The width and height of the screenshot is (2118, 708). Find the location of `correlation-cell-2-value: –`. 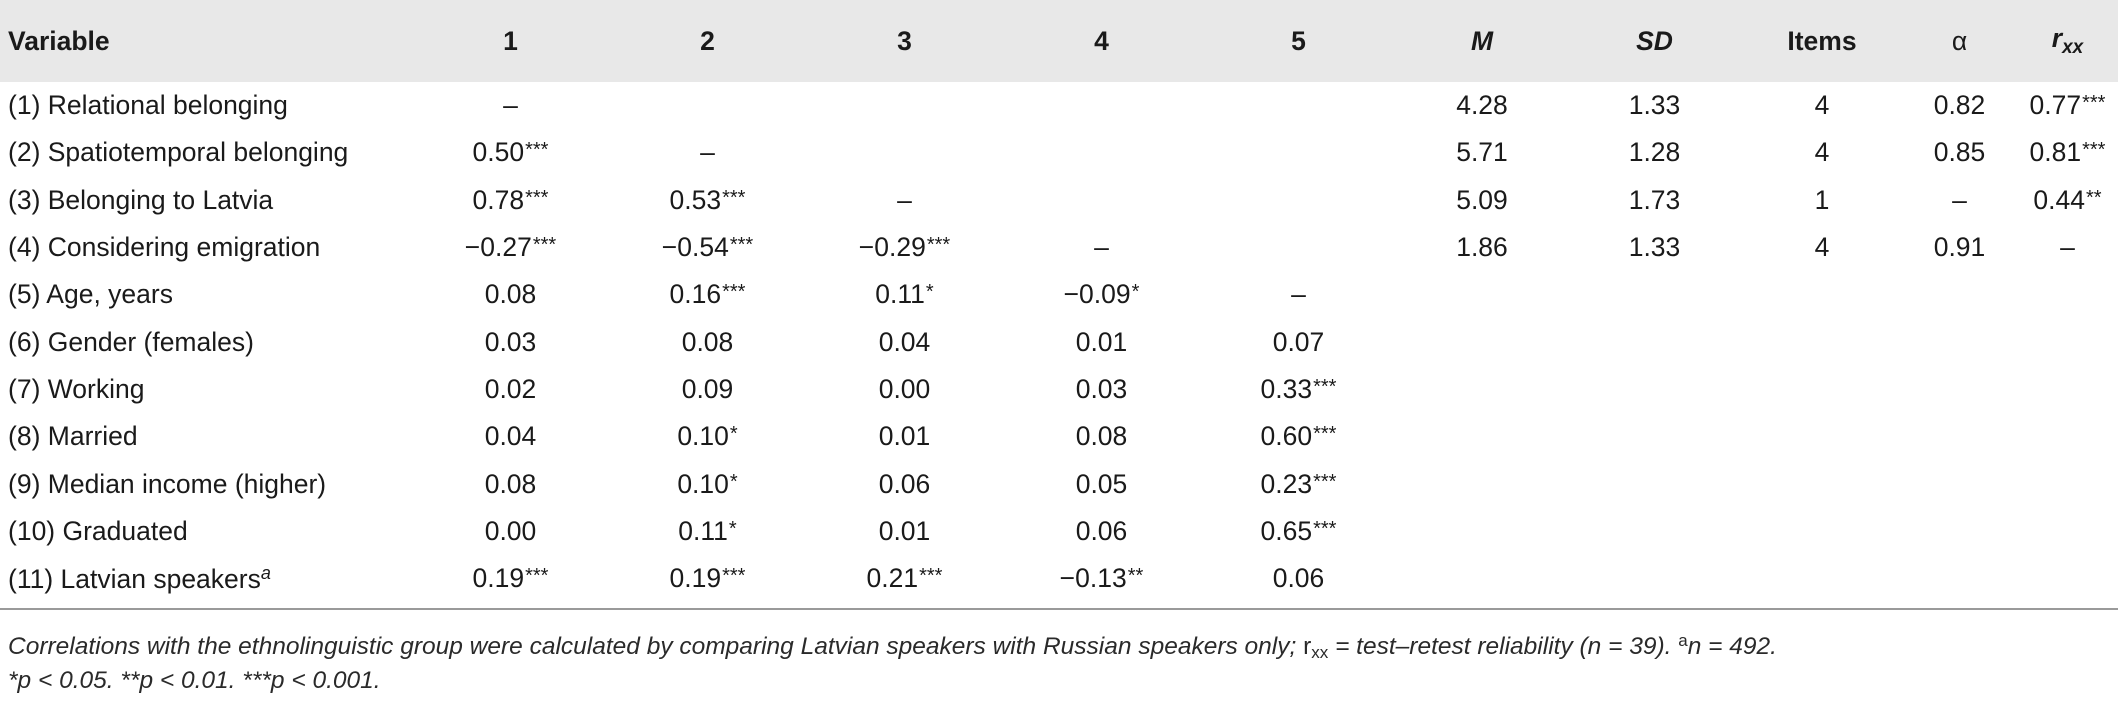

correlation-cell-2-value: – is located at coordinates (707, 152).